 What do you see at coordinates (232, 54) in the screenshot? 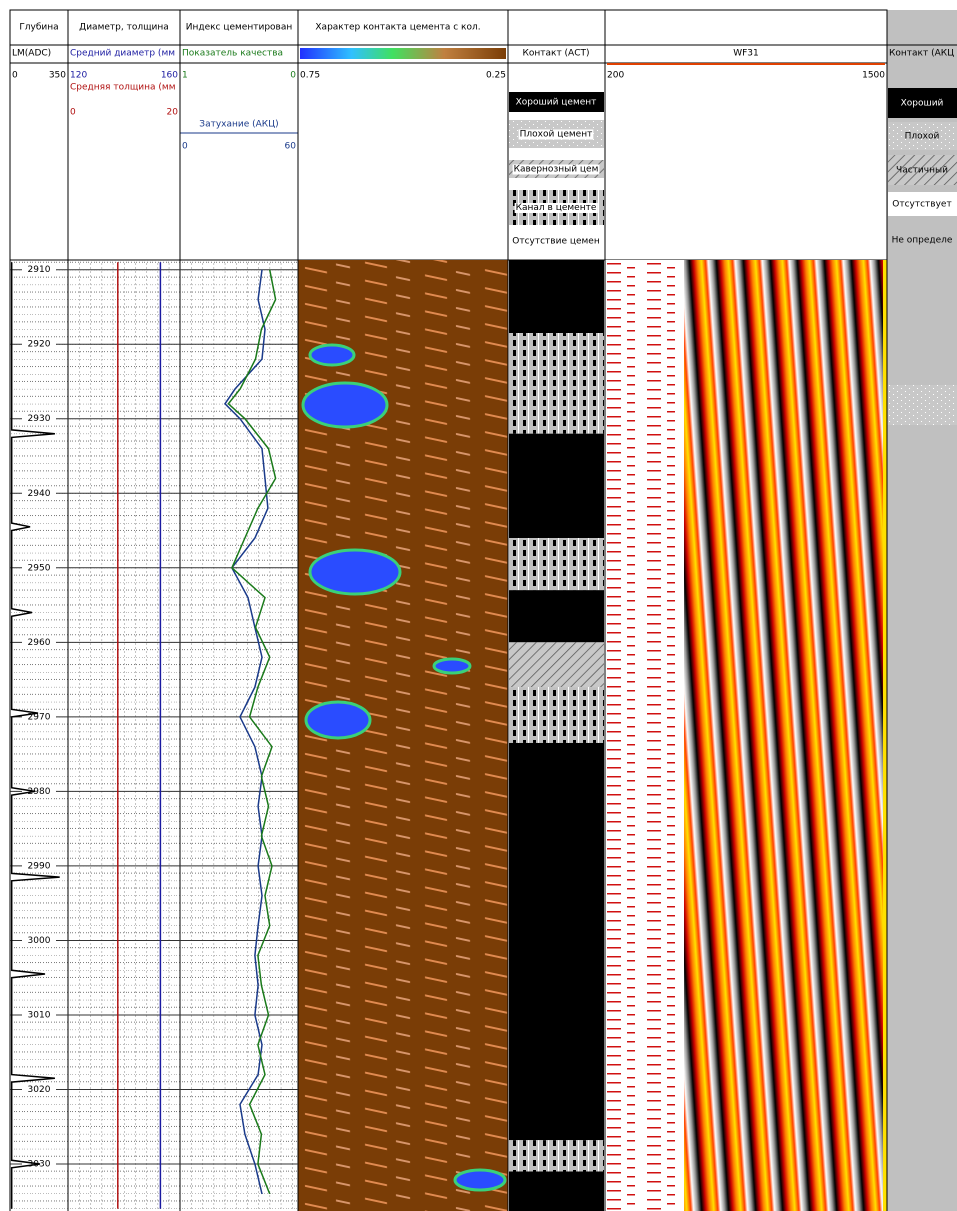
I see `curve-name: Показатель качества` at bounding box center [232, 54].